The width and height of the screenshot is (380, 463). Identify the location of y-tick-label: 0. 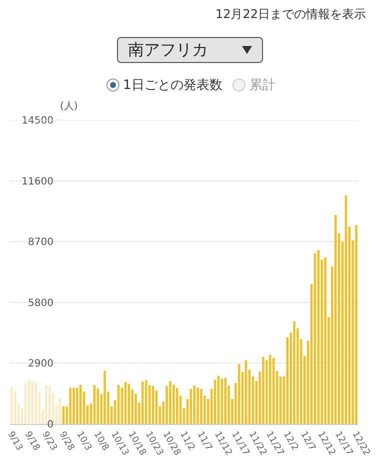
(50, 425).